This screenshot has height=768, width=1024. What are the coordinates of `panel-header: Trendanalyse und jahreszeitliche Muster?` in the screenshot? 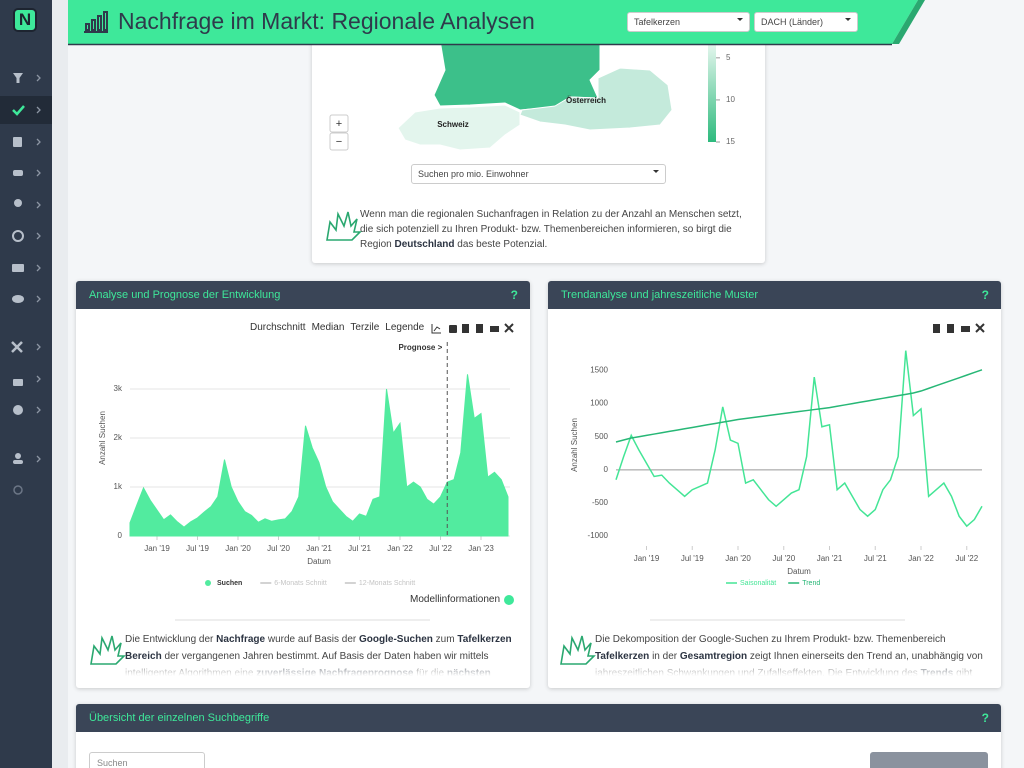 It's located at (774, 295).